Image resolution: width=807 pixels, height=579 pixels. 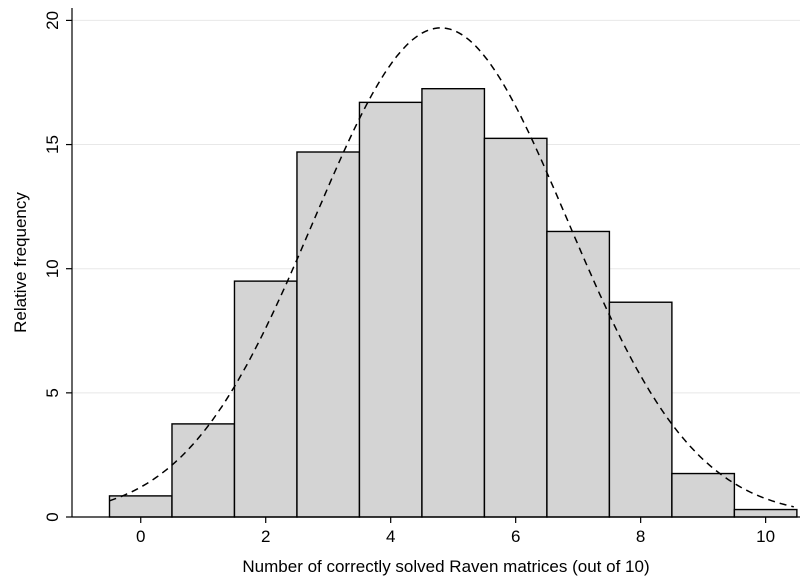 I want to click on y-tick-label-5: 5, so click(x=52, y=392).